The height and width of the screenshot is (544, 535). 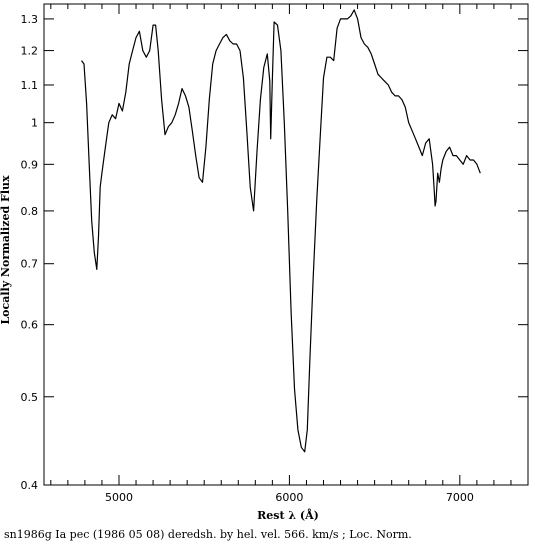 I want to click on y-tick-label-1.3: 1.3, so click(x=30, y=19).